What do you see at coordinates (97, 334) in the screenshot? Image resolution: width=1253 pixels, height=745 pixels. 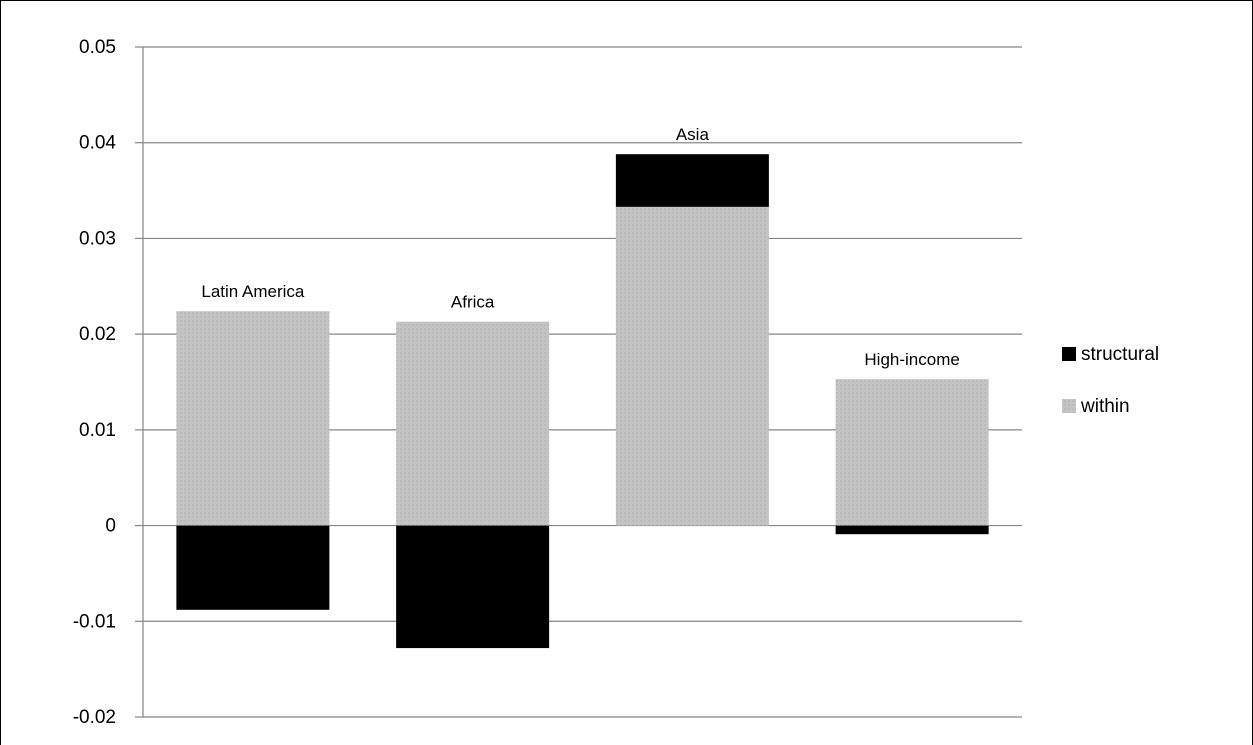 I see `y-tick-label: 0.02` at bounding box center [97, 334].